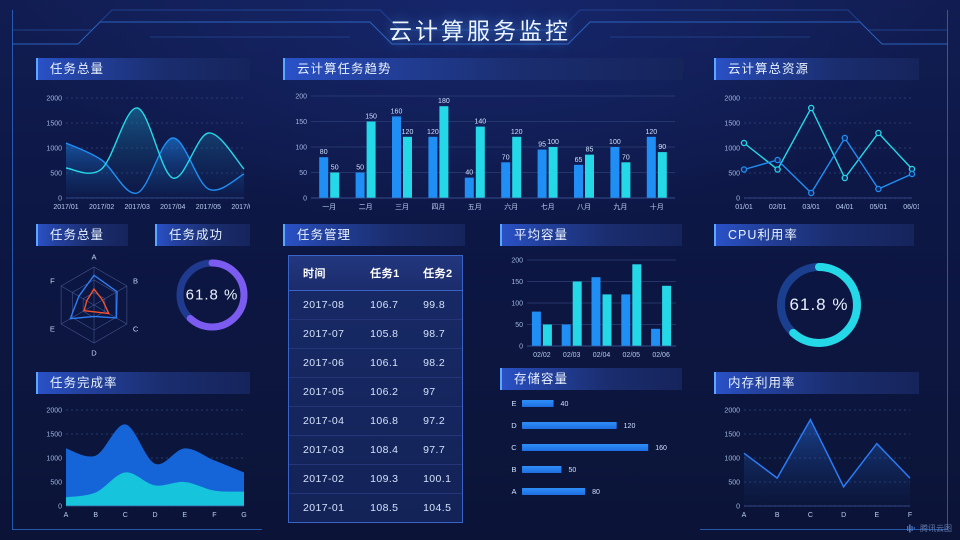 This screenshot has width=960, height=540. I want to click on table-row: 2017-06 106.1 98.2, so click(375, 363).